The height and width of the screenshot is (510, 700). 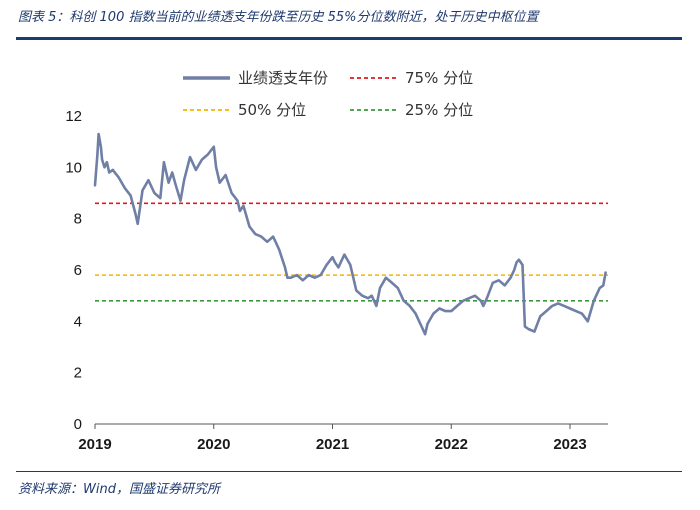 What do you see at coordinates (332, 444) in the screenshot?
I see `x-tick-label: 2021` at bounding box center [332, 444].